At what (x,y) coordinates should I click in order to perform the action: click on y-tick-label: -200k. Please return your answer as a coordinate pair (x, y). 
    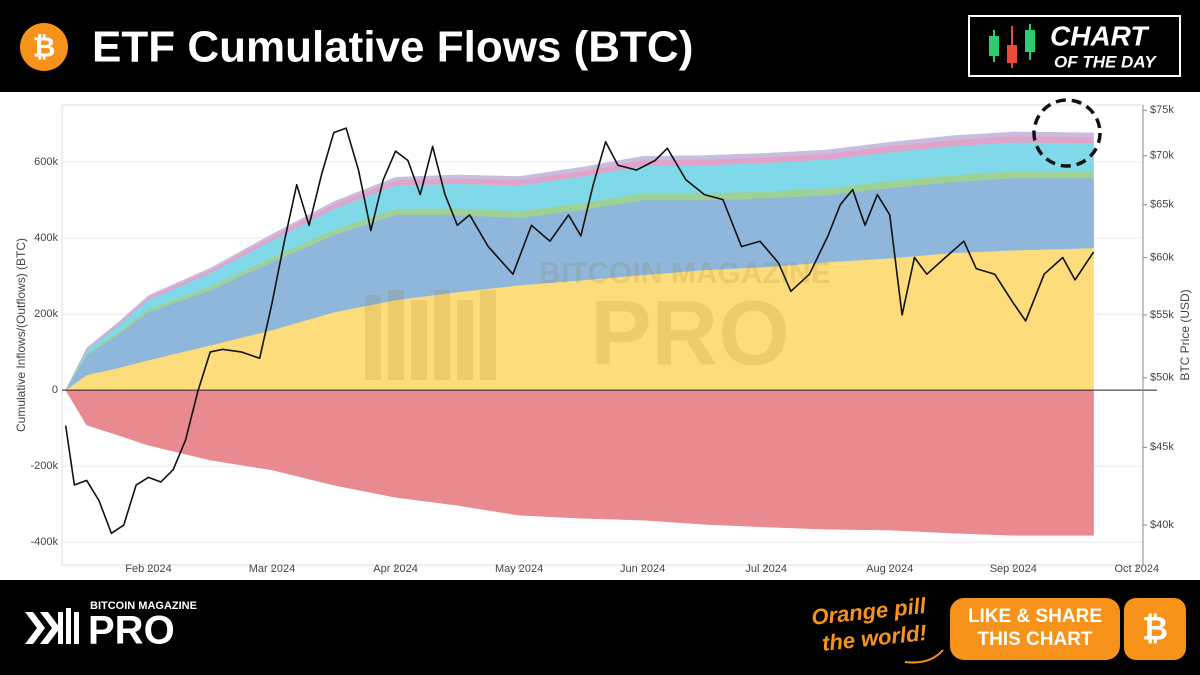
    Looking at the image, I should click on (44, 466).